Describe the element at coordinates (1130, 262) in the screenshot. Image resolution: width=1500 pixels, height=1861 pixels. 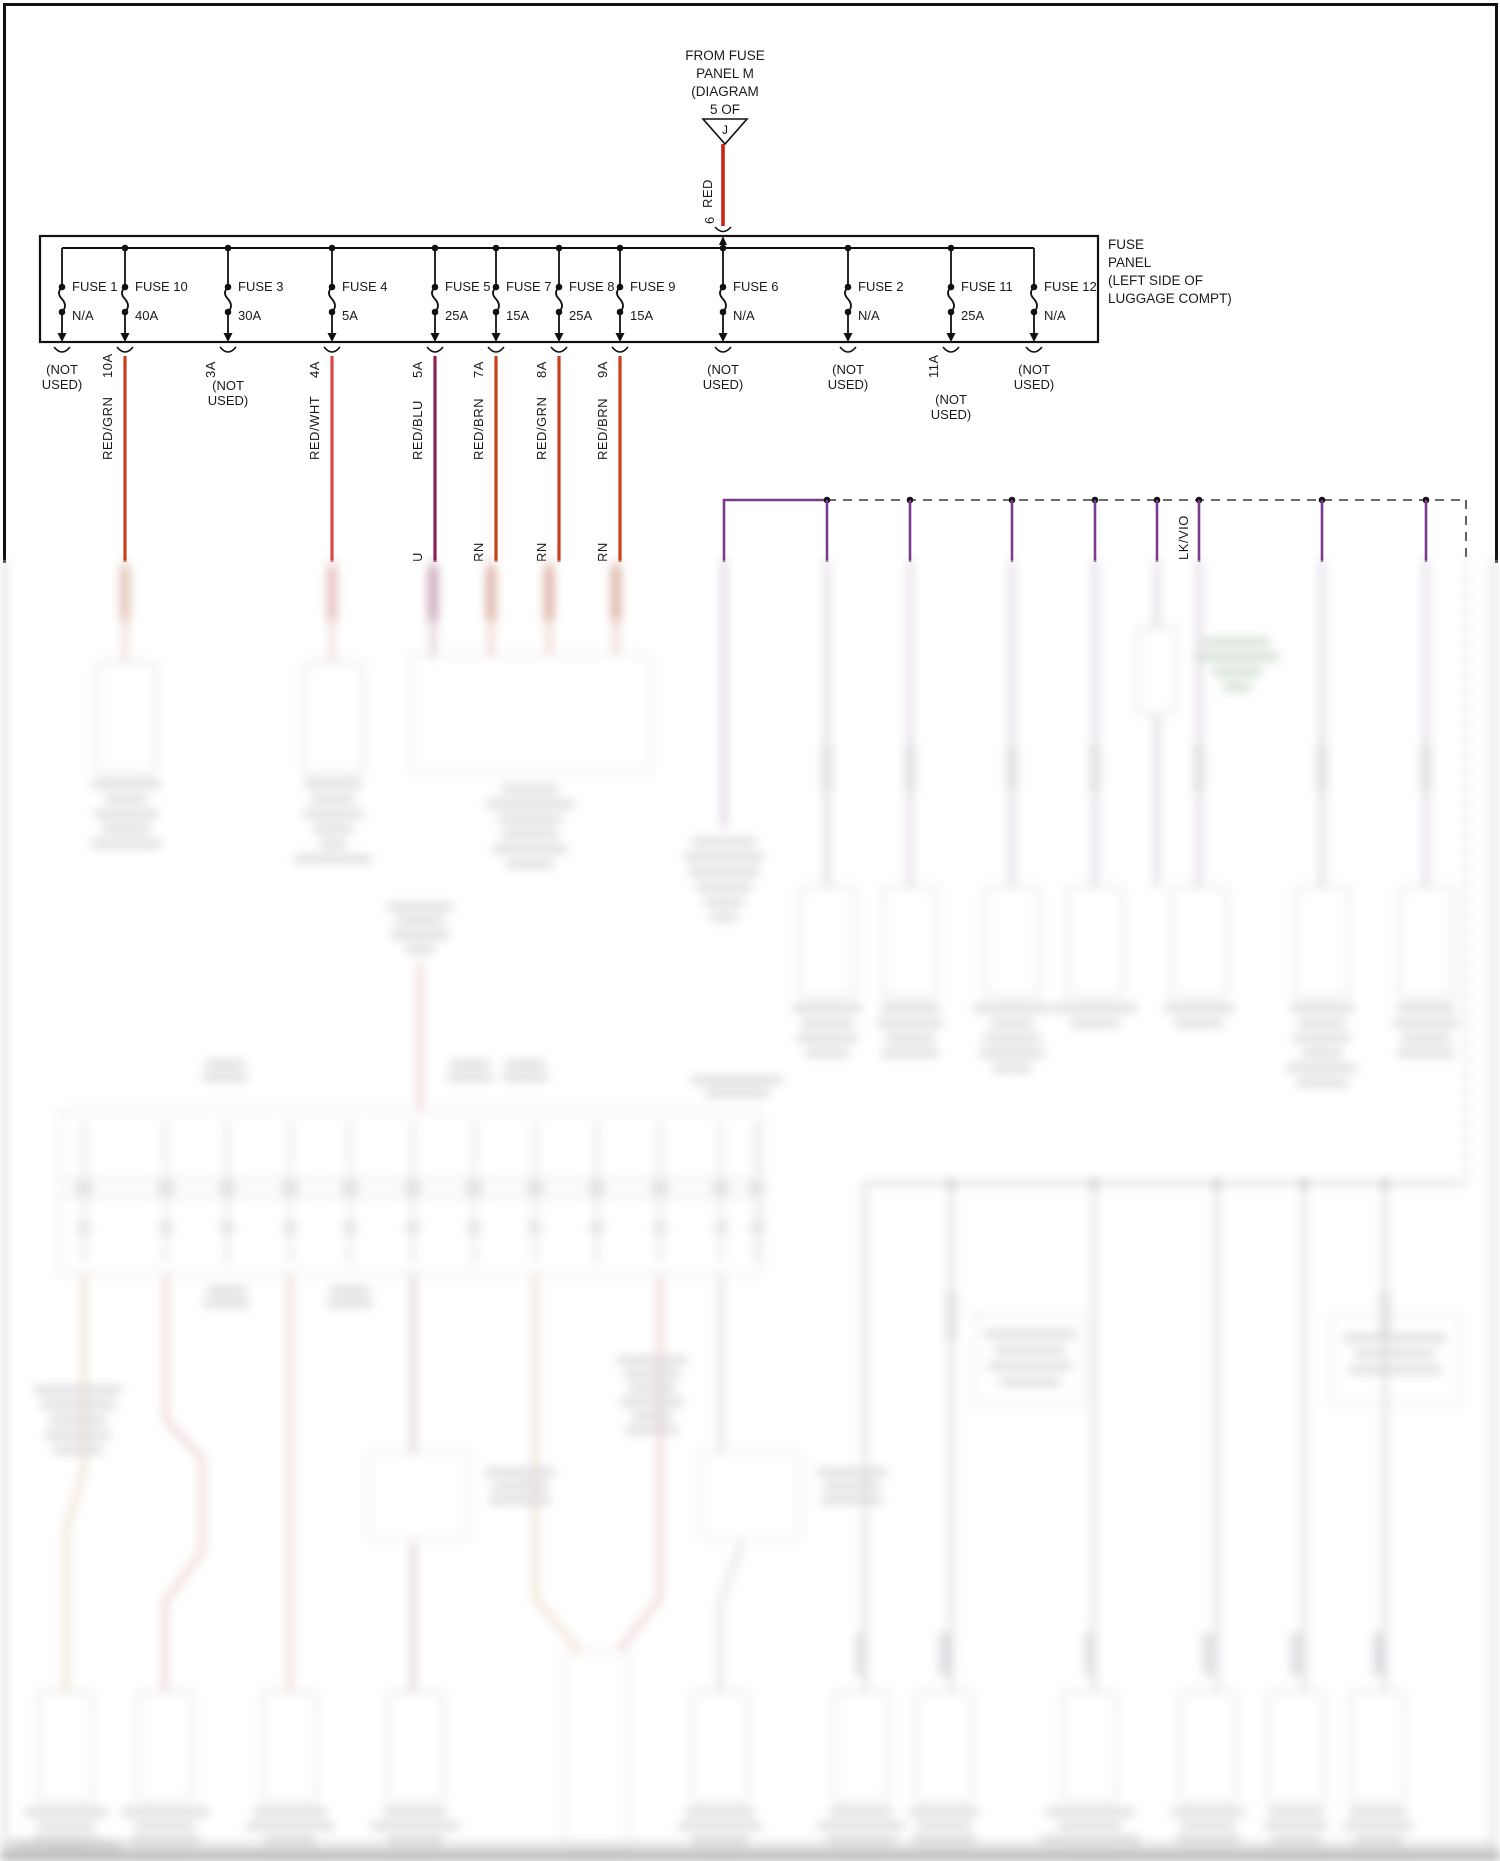
I see `fuse-panel-title-line: PANEL` at that location.